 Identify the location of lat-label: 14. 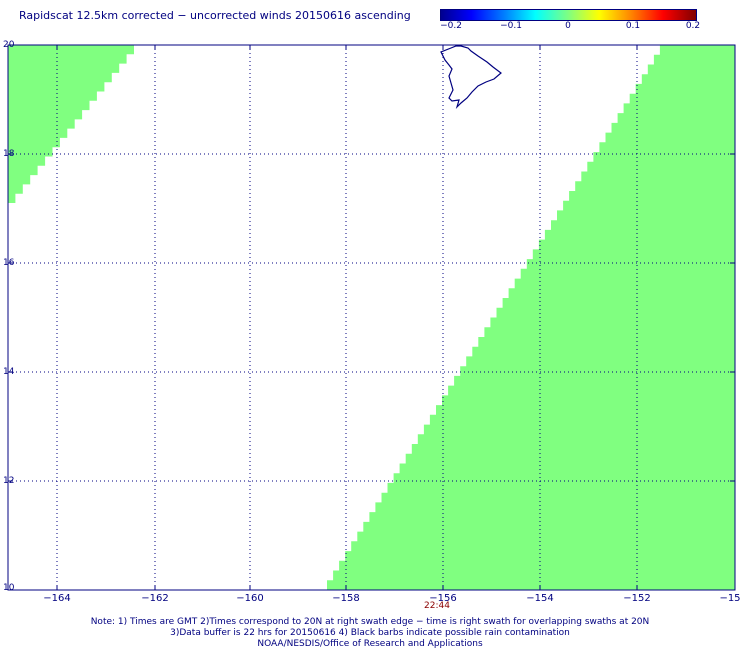
(9, 372).